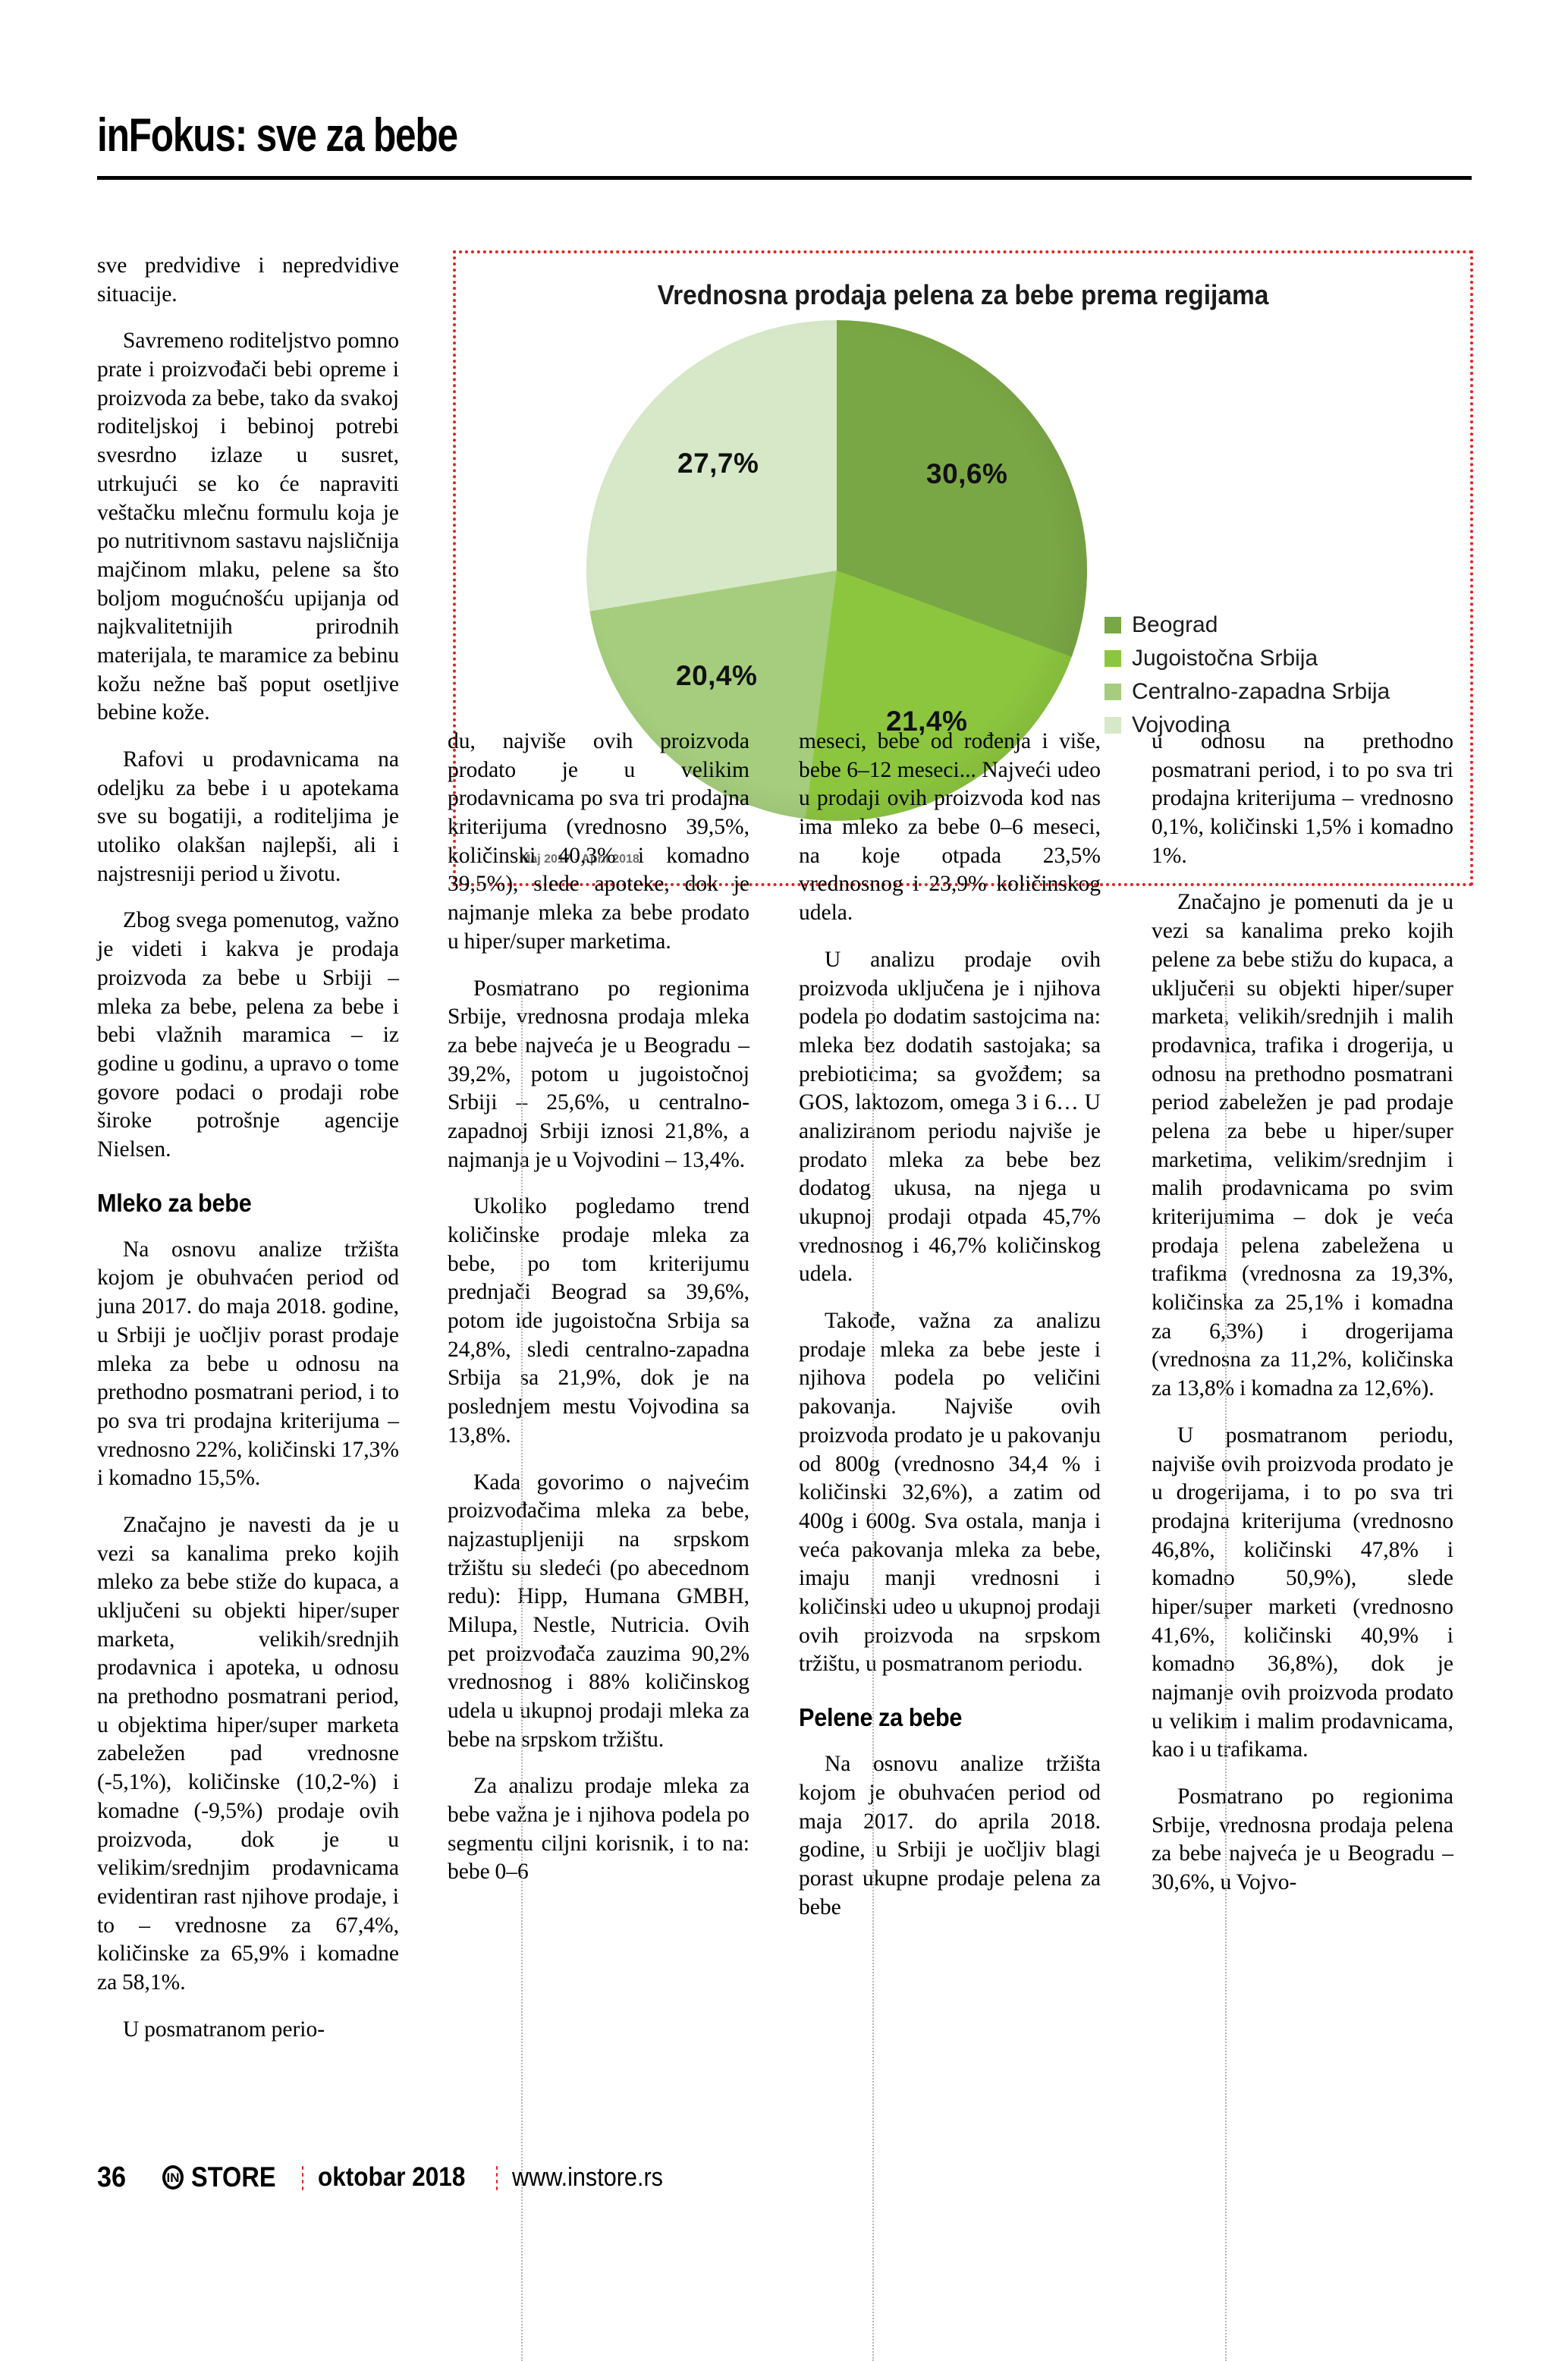 This screenshot has width=1568, height=2361. I want to click on legend-item: Jugoistočna Srbija, so click(1248, 658).